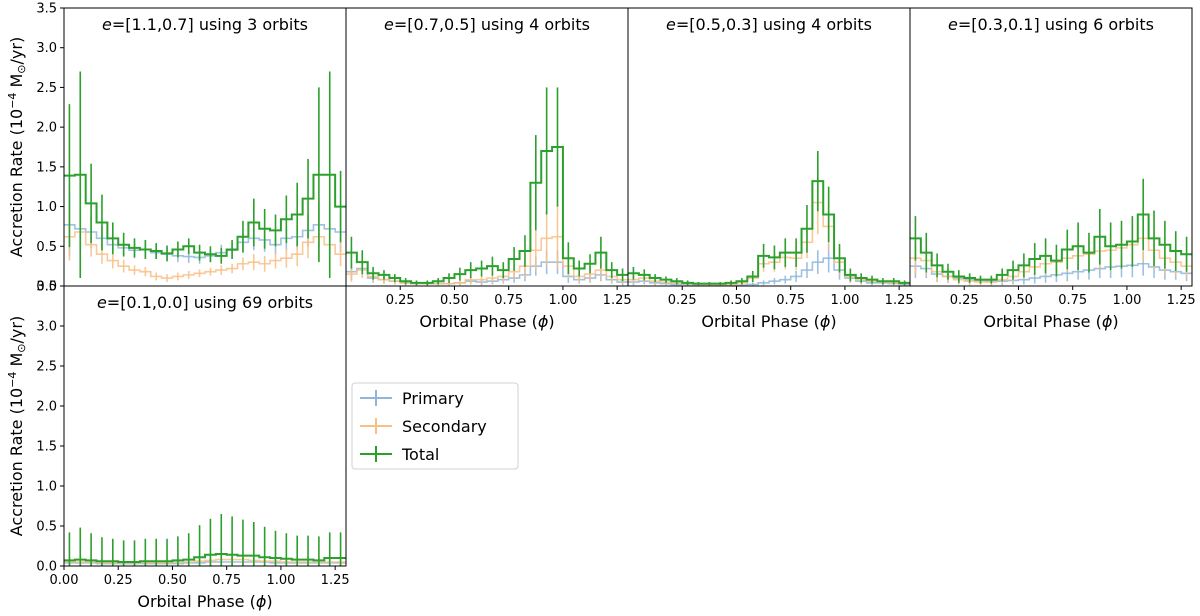 The height and width of the screenshot is (616, 1200). I want to click on panel-title: e=[0.7,0.5] using 4 orbits, so click(487, 24).